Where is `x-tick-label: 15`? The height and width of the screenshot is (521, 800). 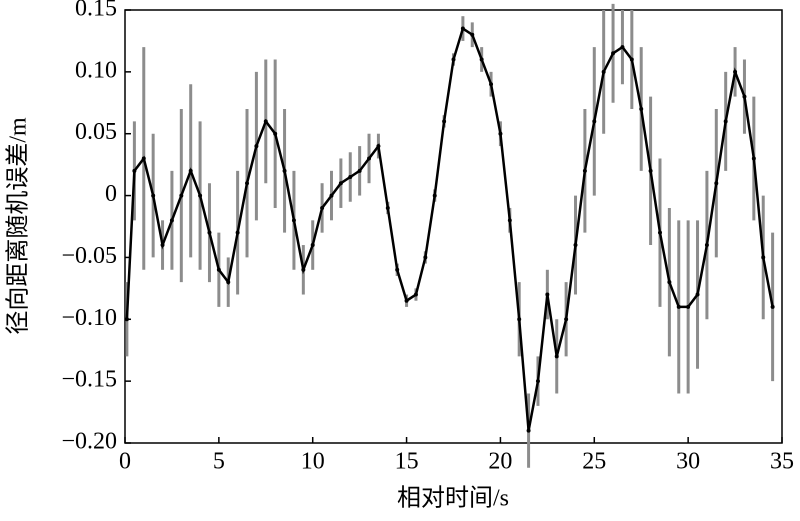 x-tick-label: 15 is located at coordinates (407, 462).